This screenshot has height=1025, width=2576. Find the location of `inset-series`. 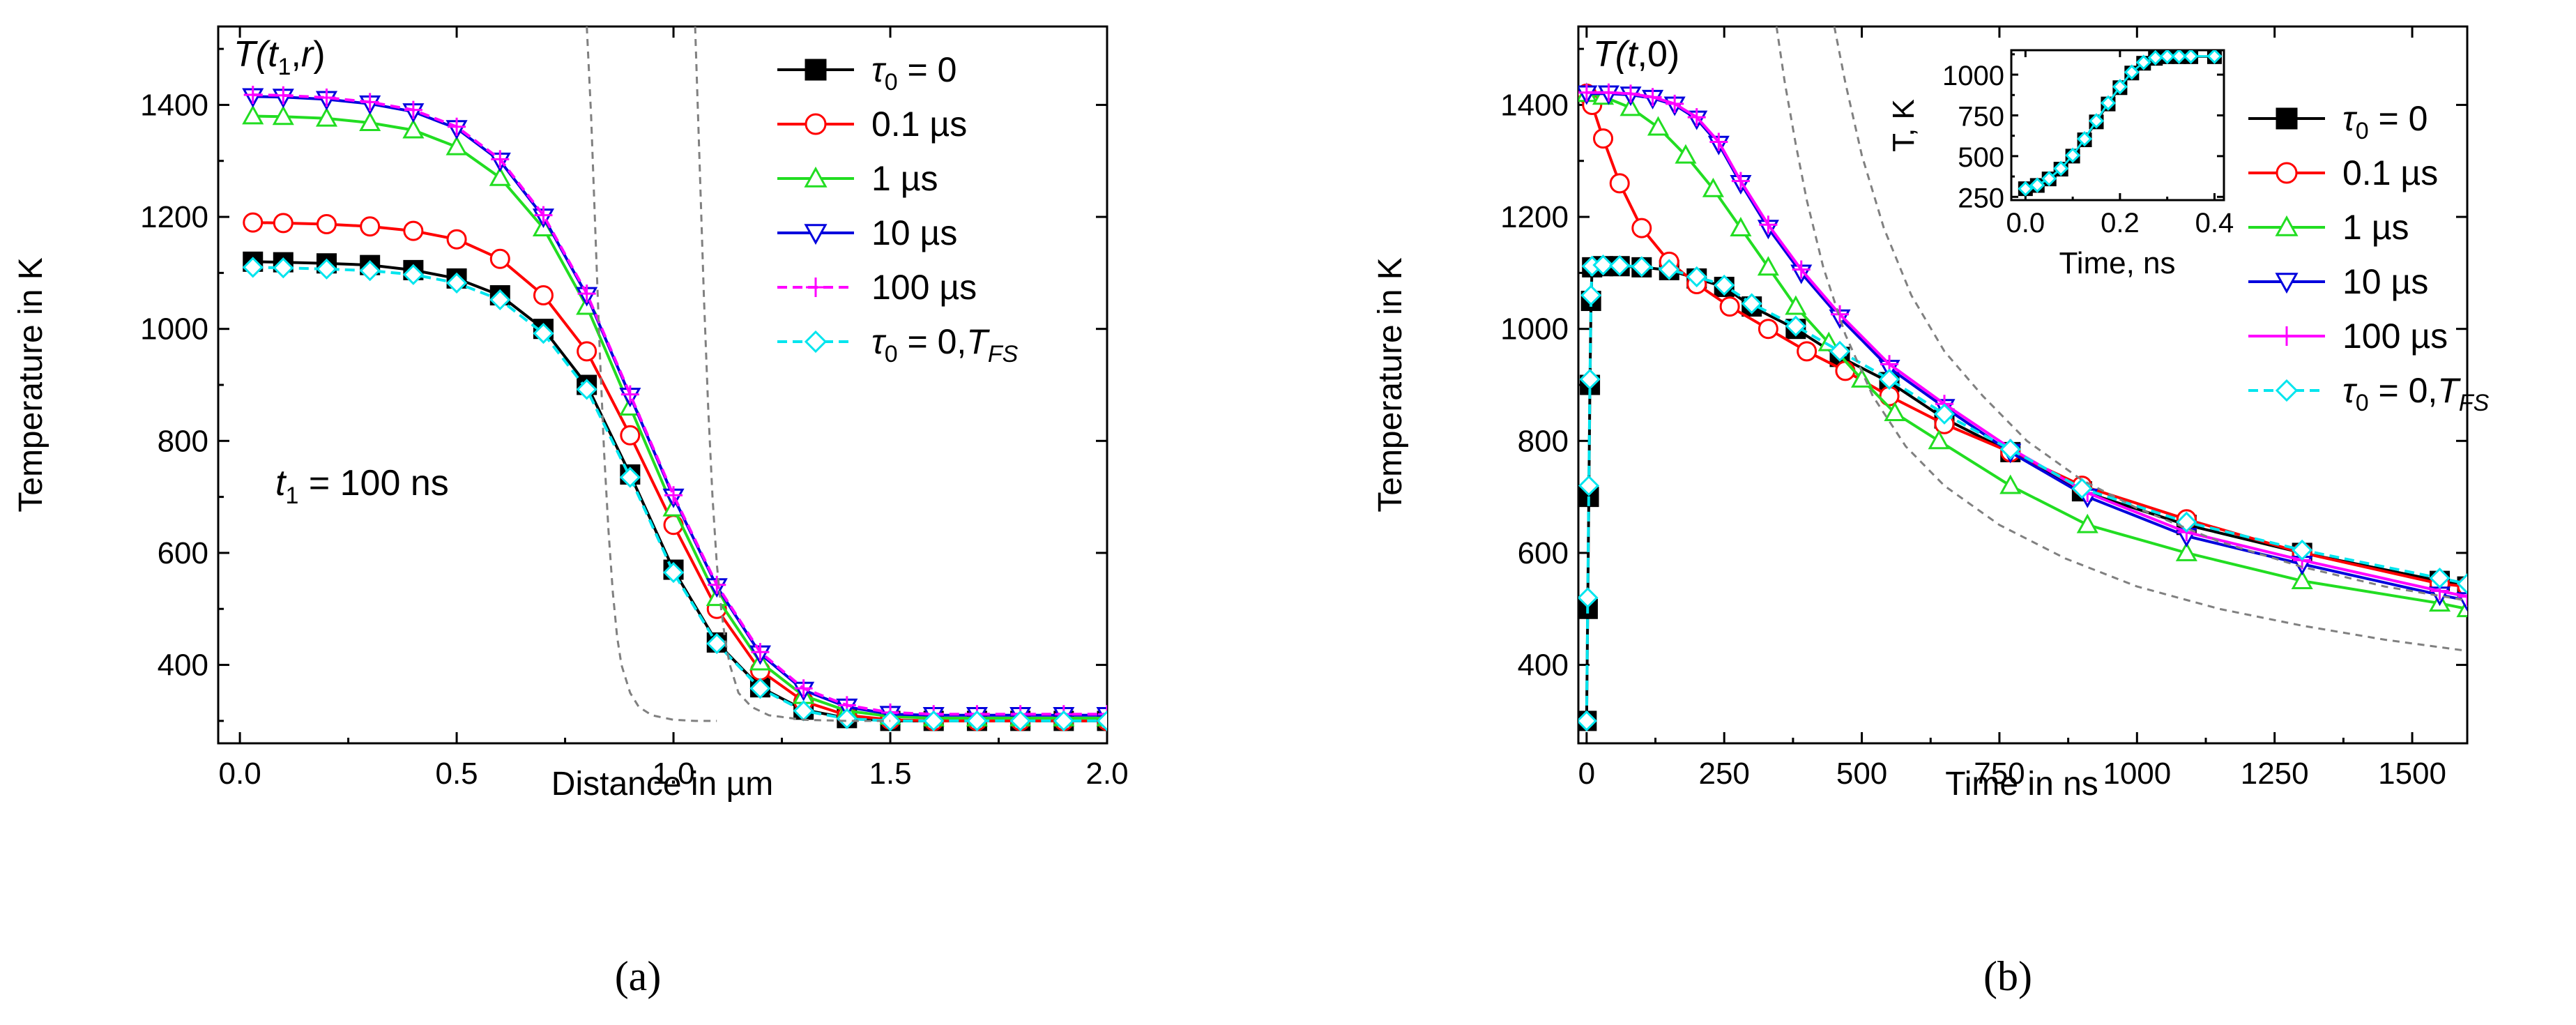

inset-series is located at coordinates (2120, 123).